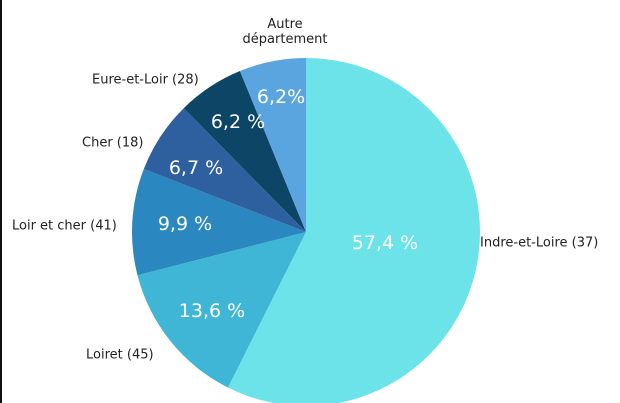  What do you see at coordinates (120, 355) in the screenshot?
I see `slice-category-label: Loiret (45)` at bounding box center [120, 355].